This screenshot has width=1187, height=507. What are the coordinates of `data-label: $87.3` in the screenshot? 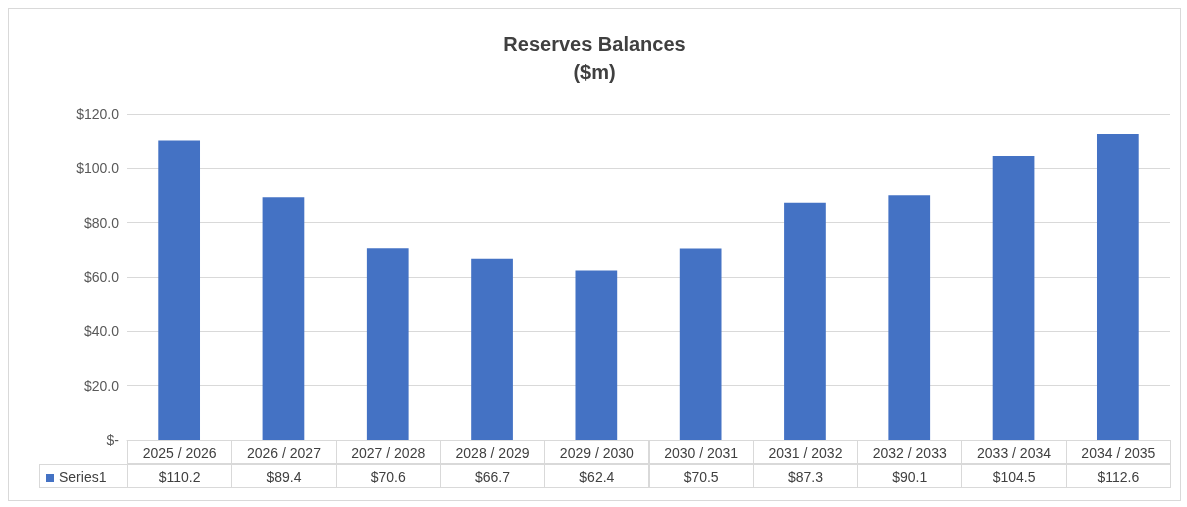 It's located at (805, 476).